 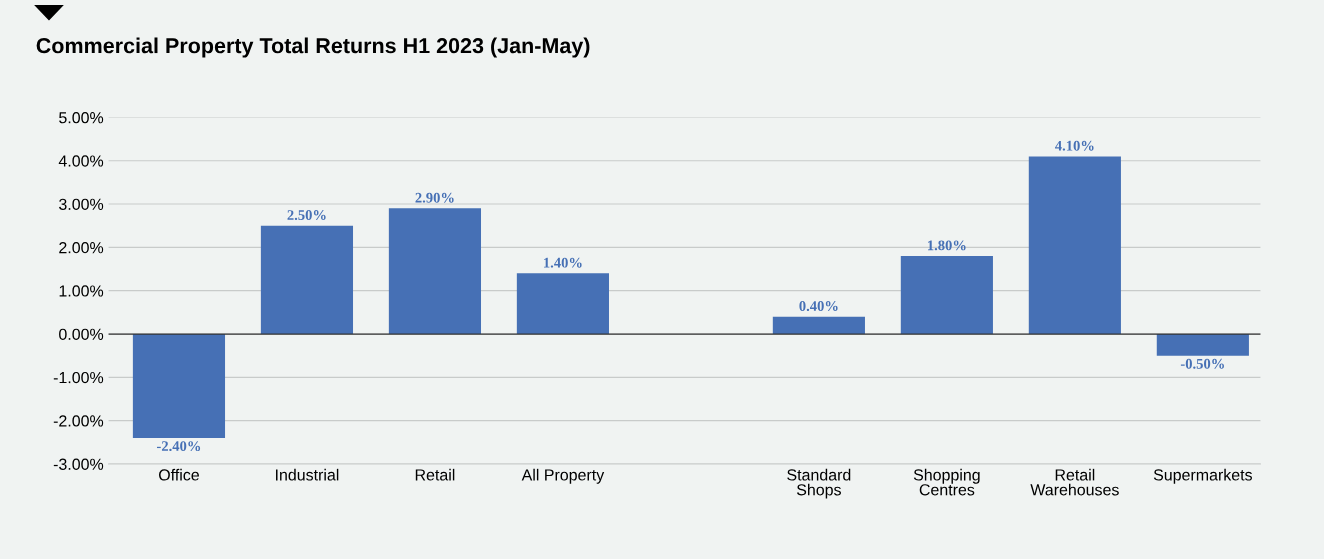 I want to click on y-tick-label: 0.00%, so click(x=81, y=334).